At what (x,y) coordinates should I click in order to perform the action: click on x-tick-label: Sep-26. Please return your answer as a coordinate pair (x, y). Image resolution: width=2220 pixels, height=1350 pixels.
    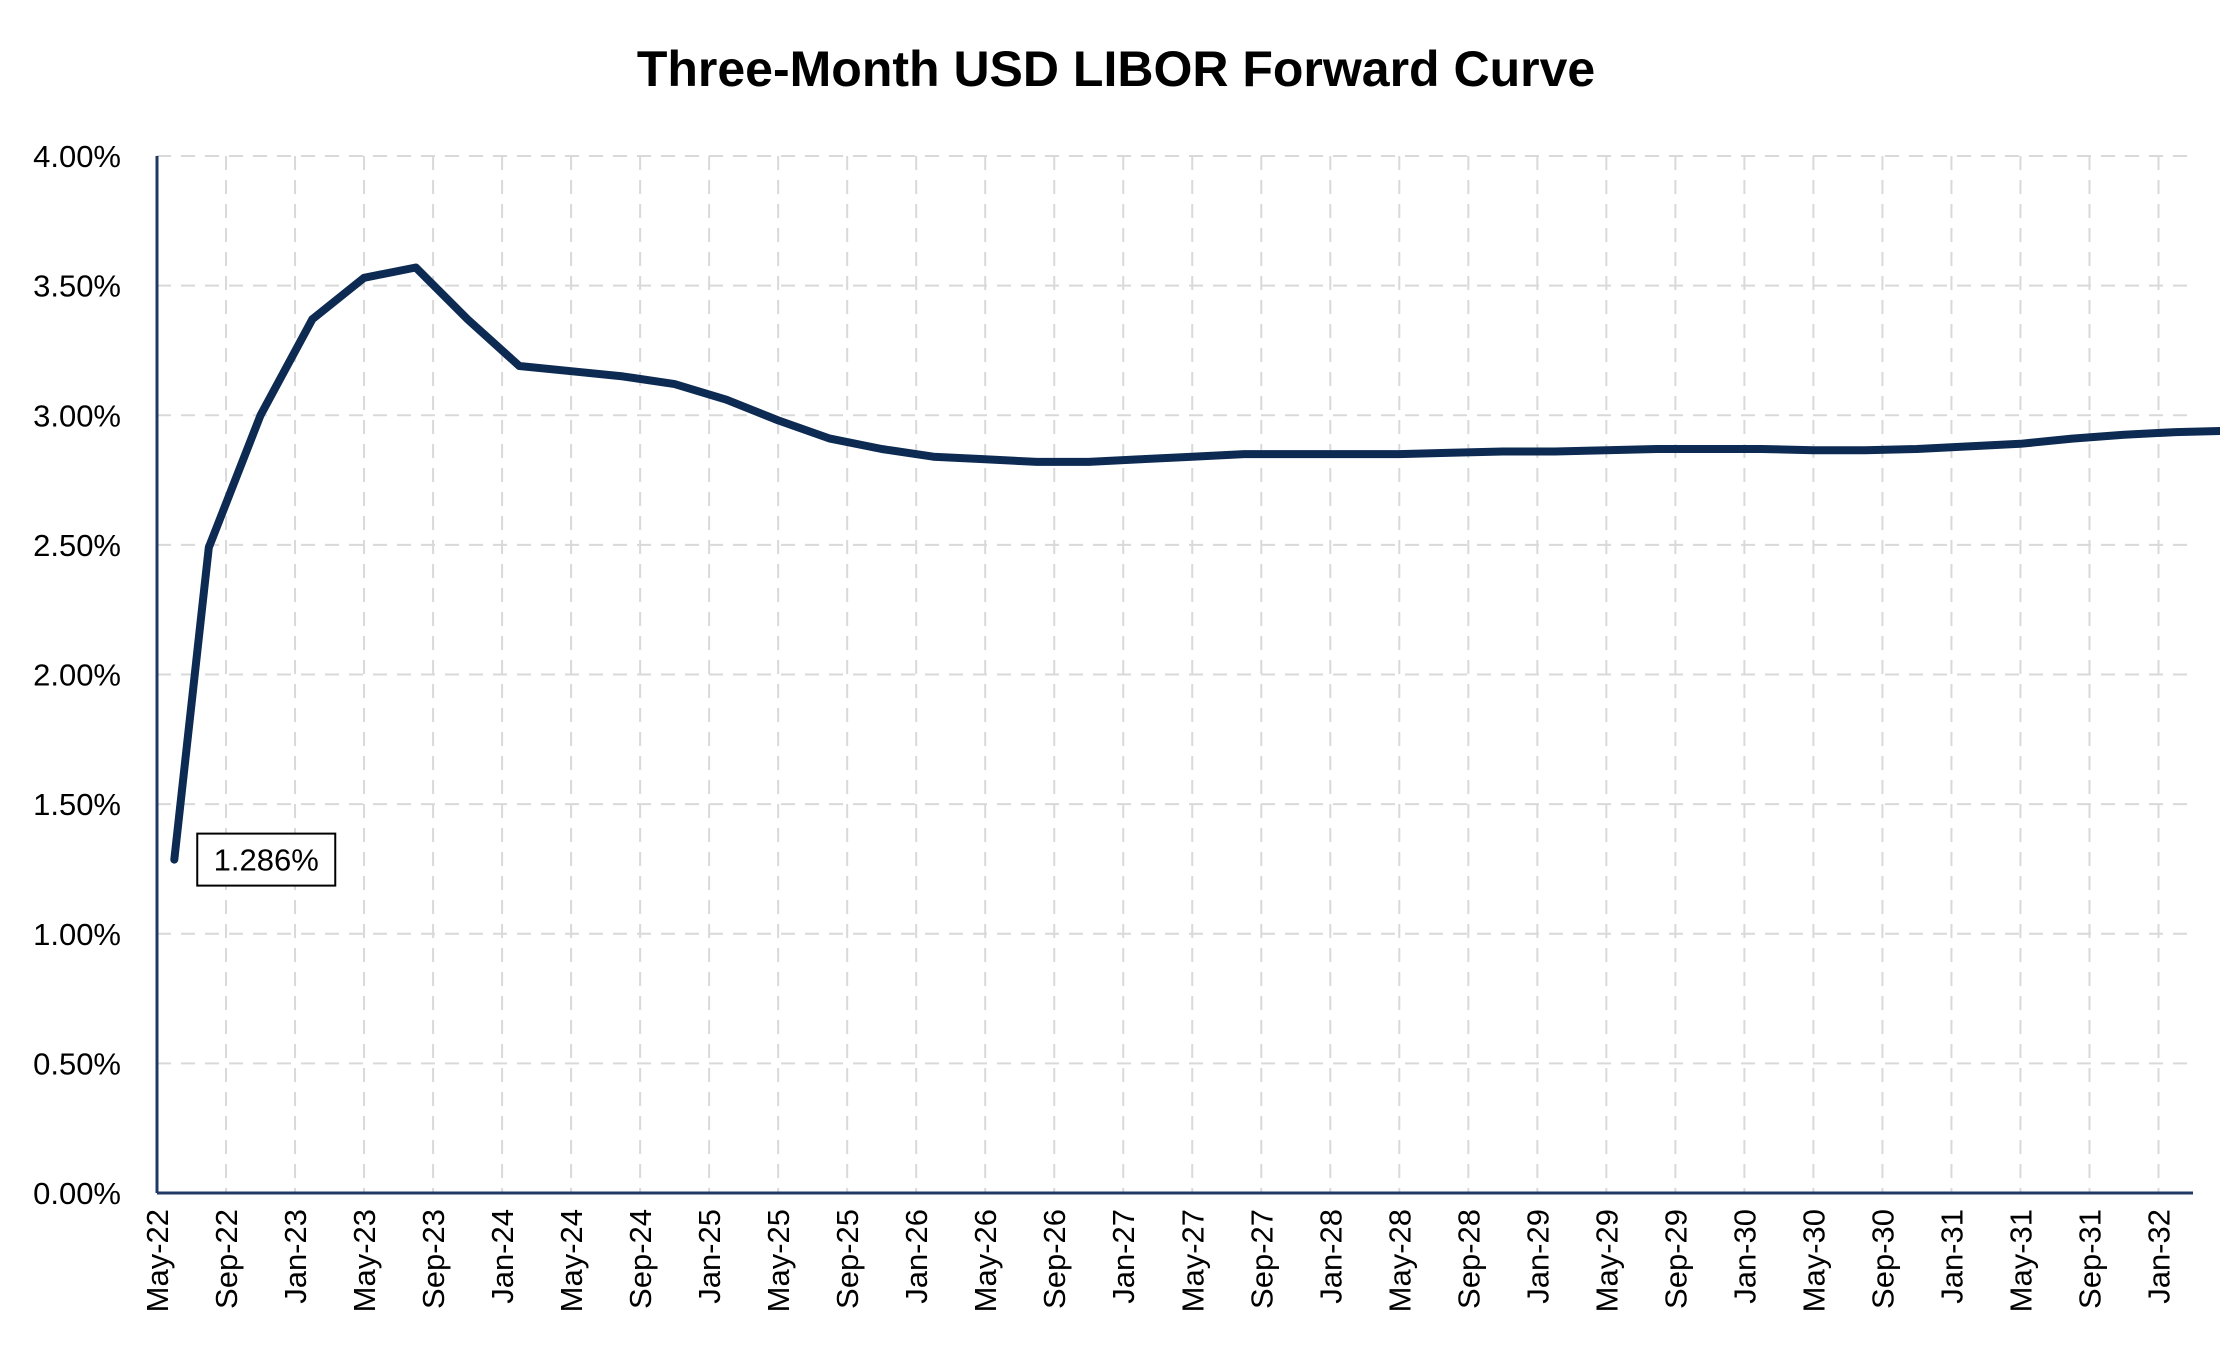
    Looking at the image, I should click on (1054, 1259).